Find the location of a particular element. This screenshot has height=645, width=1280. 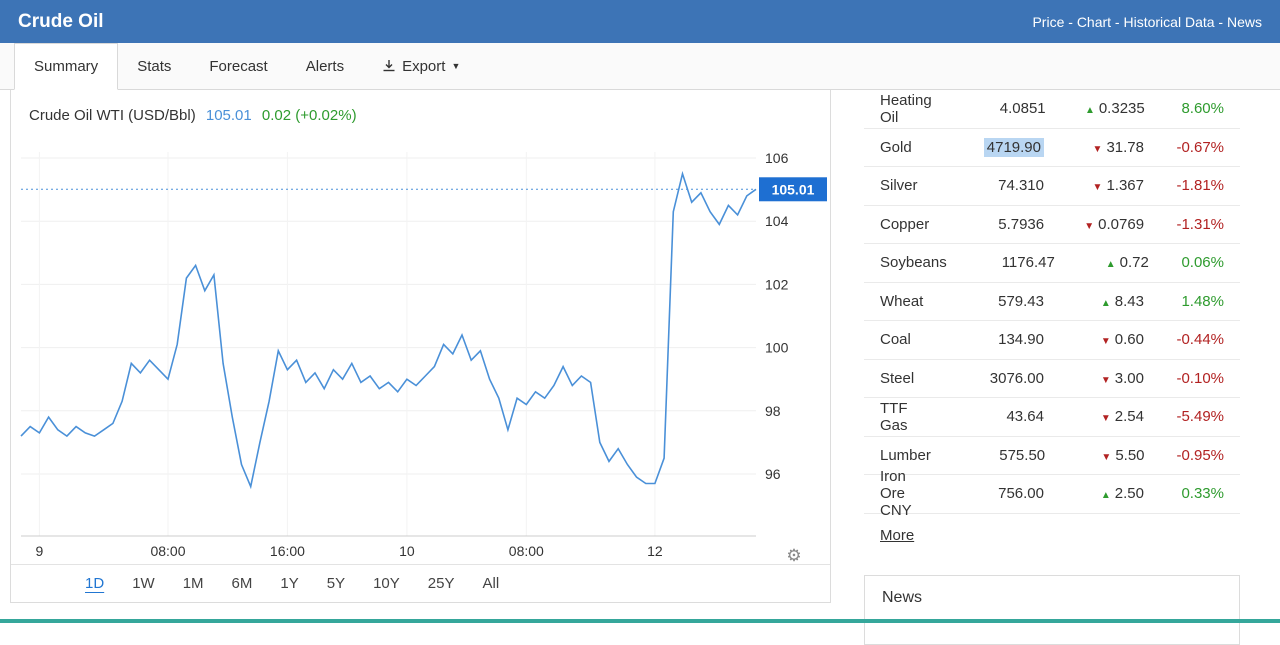

market-price: 756.00 is located at coordinates (1021, 494).